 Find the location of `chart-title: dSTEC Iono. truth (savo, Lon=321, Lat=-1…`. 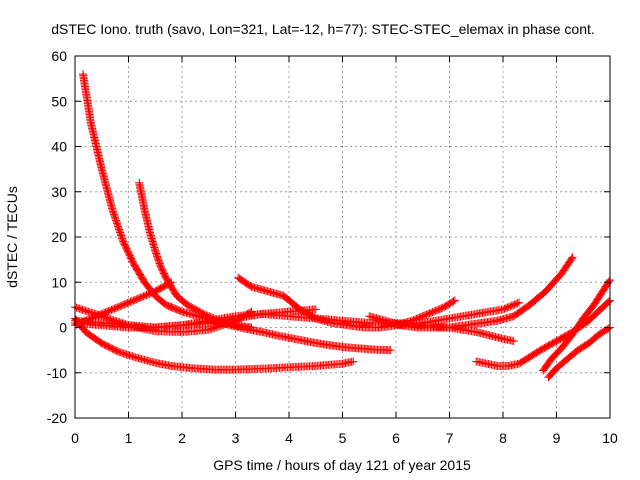

chart-title: dSTEC Iono. truth (savo, Lon=321, Lat=-1… is located at coordinates (323, 29).